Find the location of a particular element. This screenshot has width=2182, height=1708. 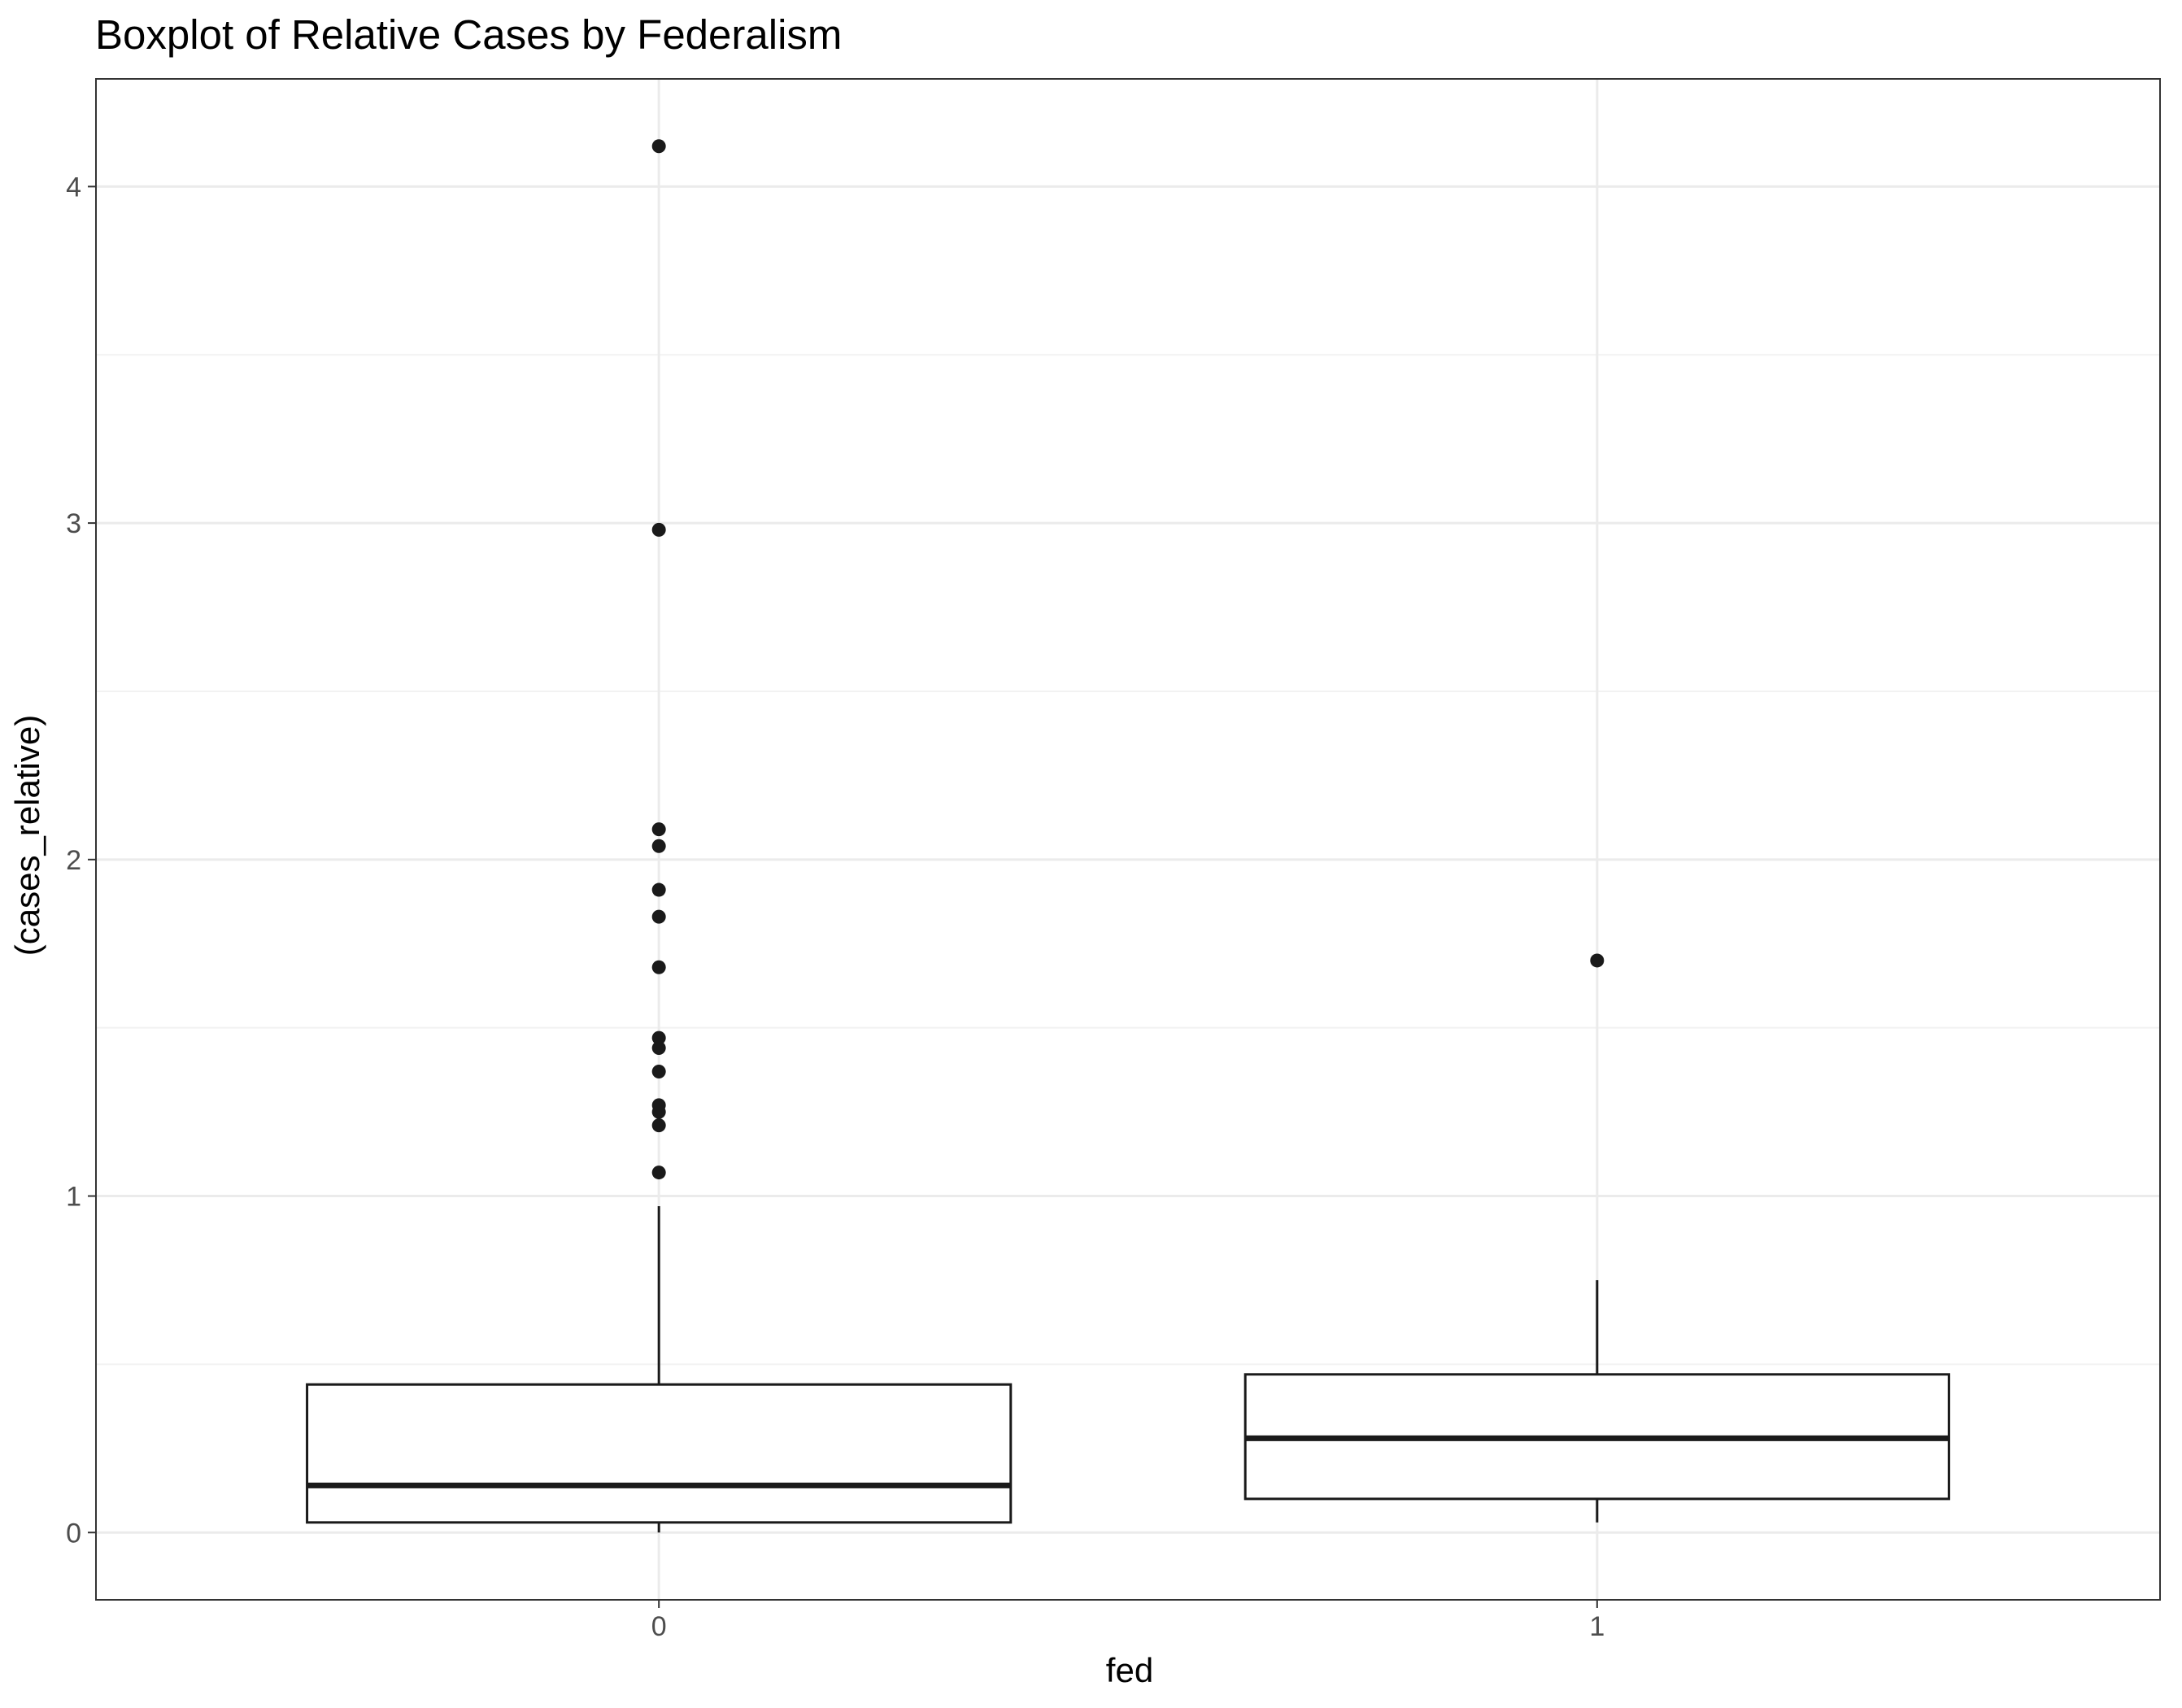

y-tick-label: 3 is located at coordinates (73, 523).